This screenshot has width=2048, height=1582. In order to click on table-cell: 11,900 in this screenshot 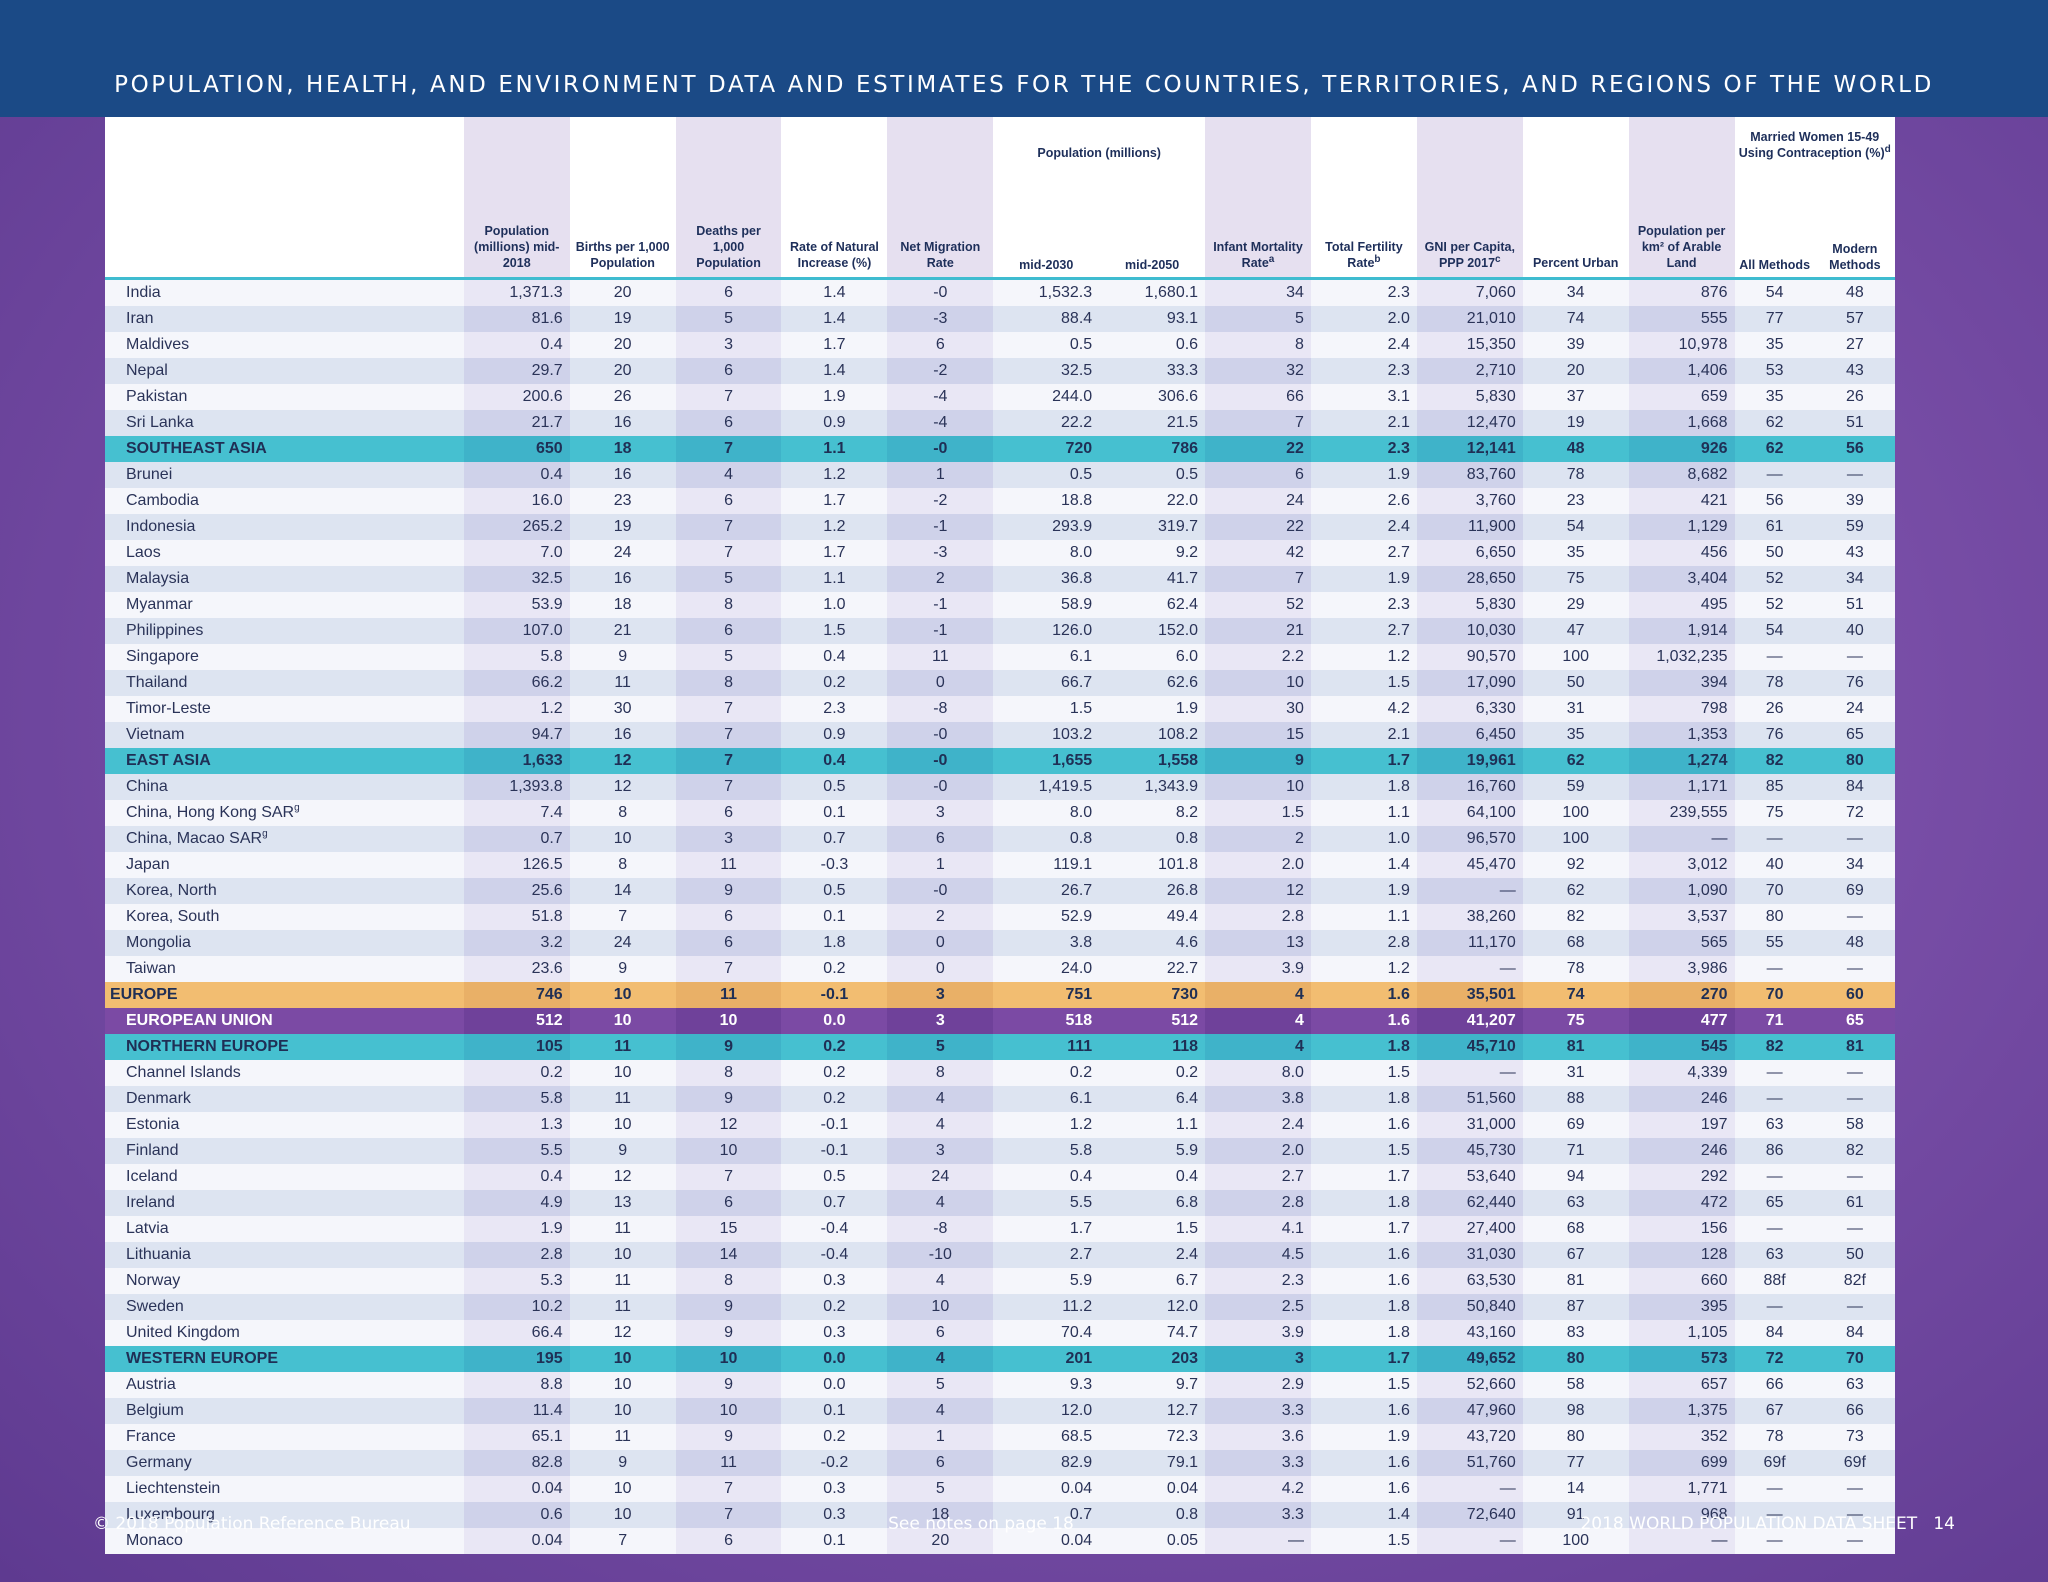, I will do `click(1469, 527)`.